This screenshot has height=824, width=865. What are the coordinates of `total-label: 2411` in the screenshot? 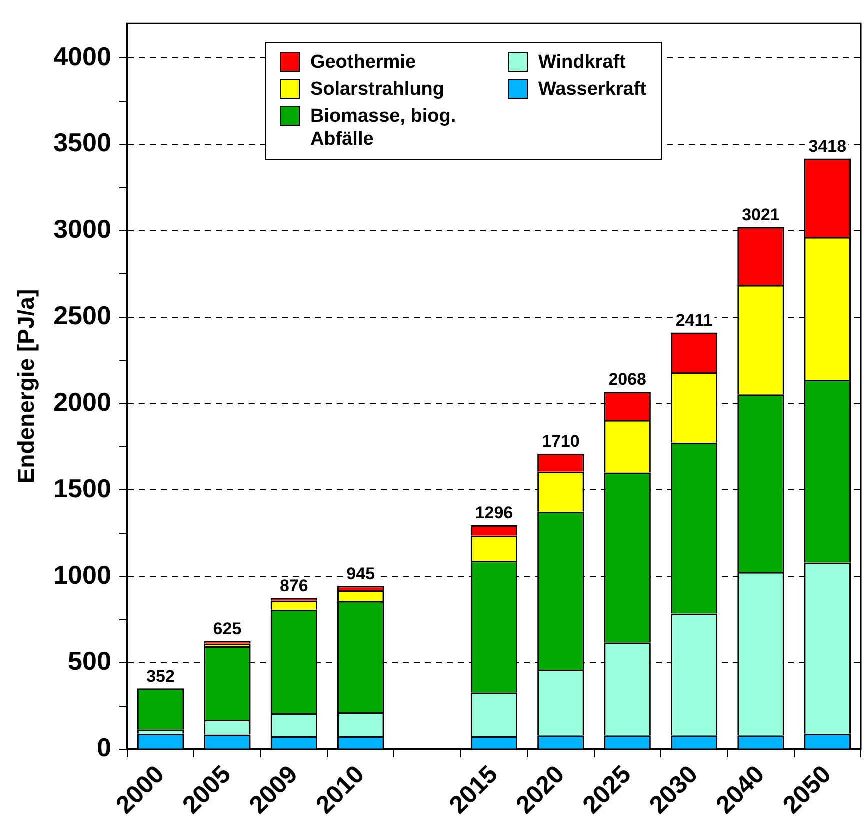 It's located at (694, 320).